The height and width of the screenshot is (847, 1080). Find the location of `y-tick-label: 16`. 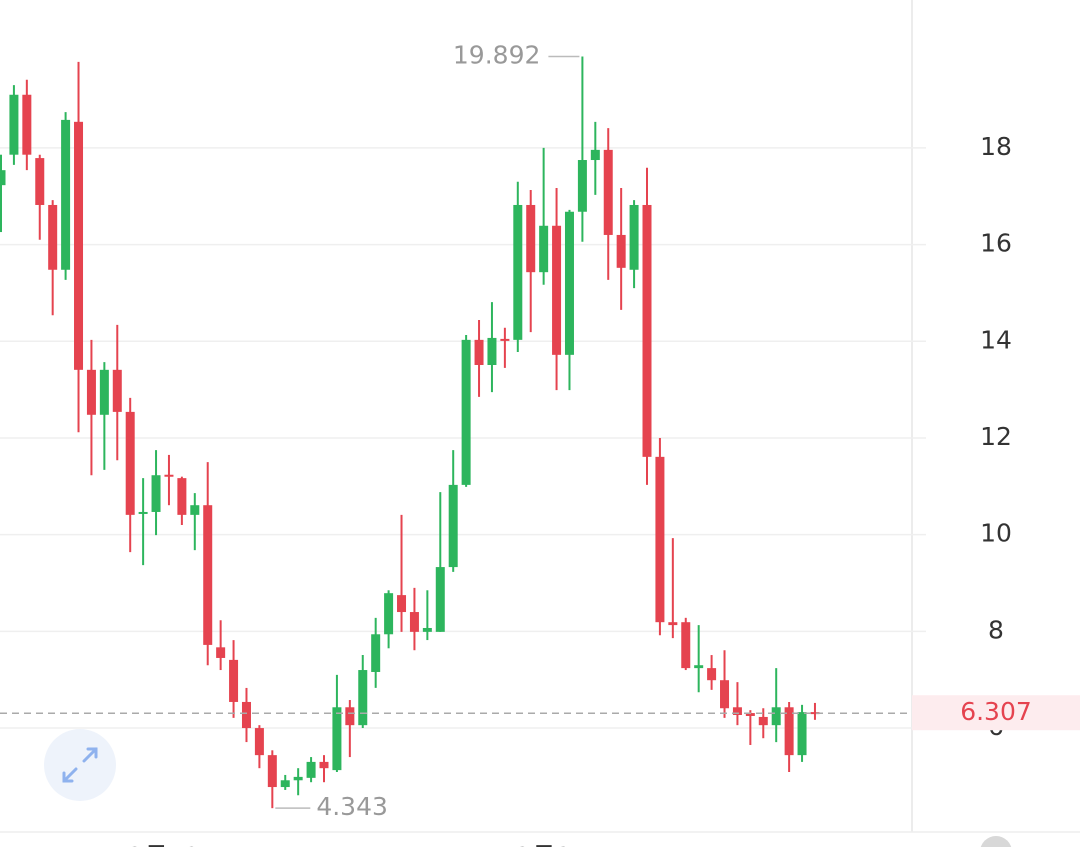

y-tick-label: 16 is located at coordinates (996, 243).